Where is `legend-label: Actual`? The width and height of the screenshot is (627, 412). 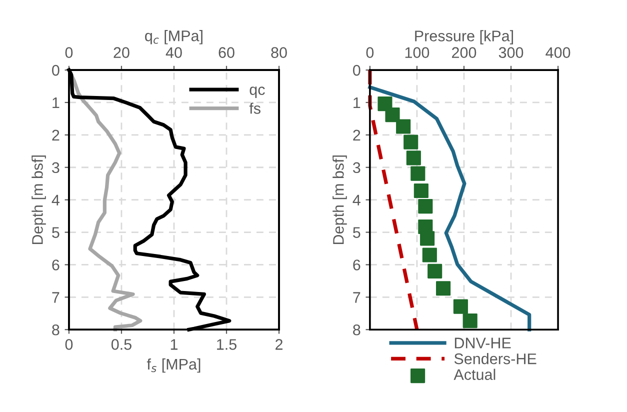
legend-label: Actual is located at coordinates (475, 374).